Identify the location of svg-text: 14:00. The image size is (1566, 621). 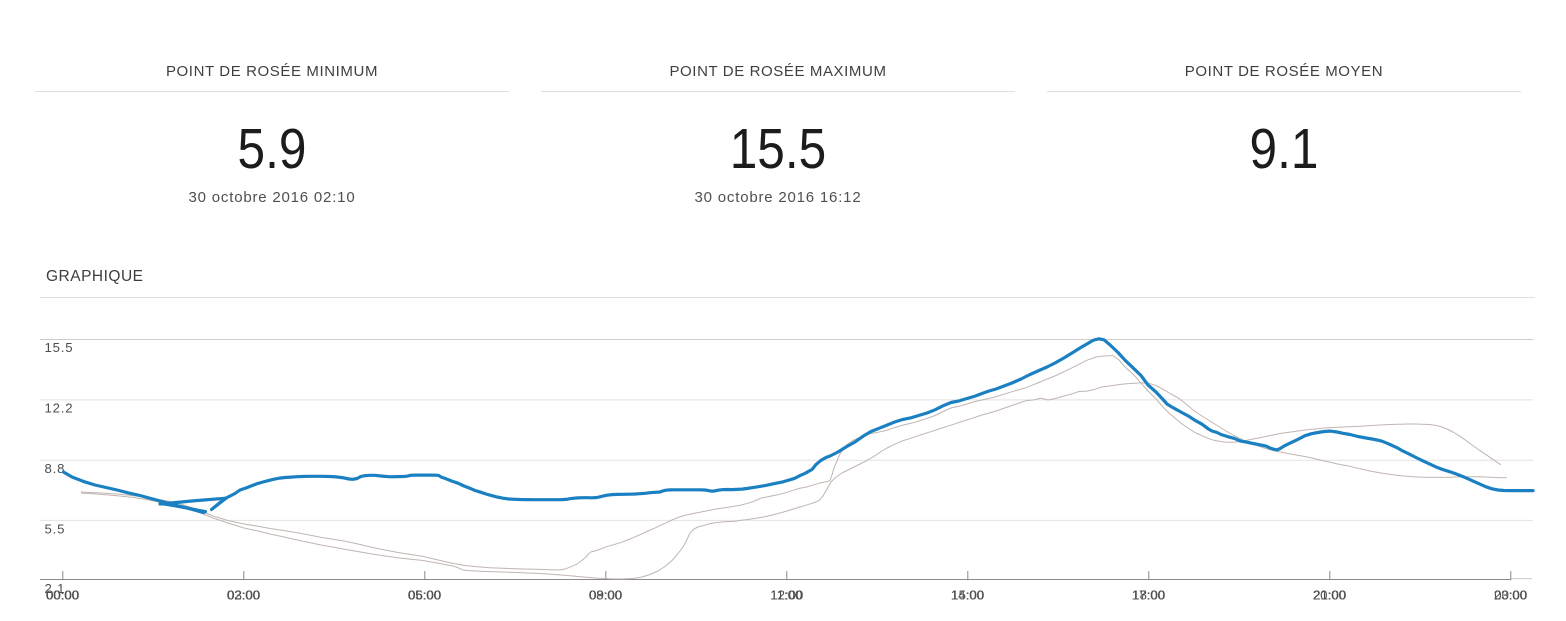
(967, 595).